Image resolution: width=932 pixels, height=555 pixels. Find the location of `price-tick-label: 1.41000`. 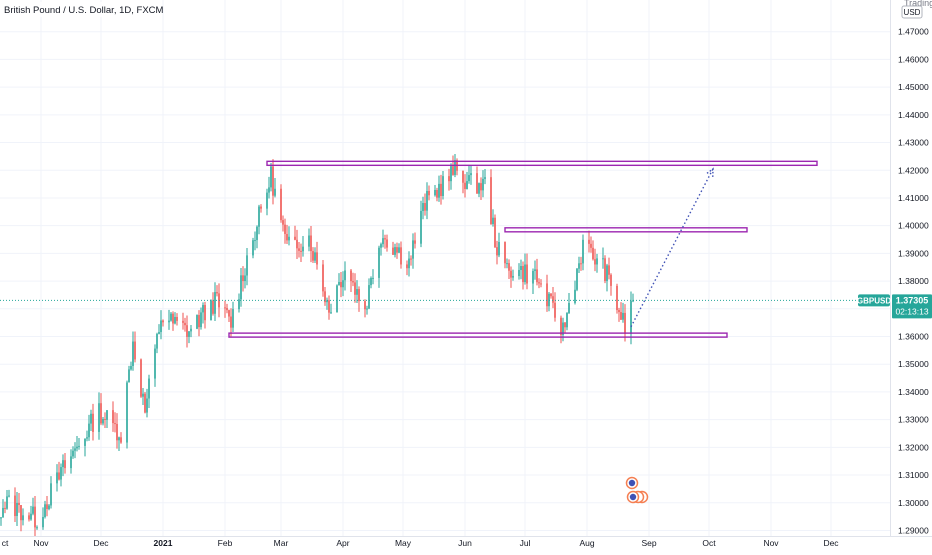

price-tick-label: 1.41000 is located at coordinates (913, 198).